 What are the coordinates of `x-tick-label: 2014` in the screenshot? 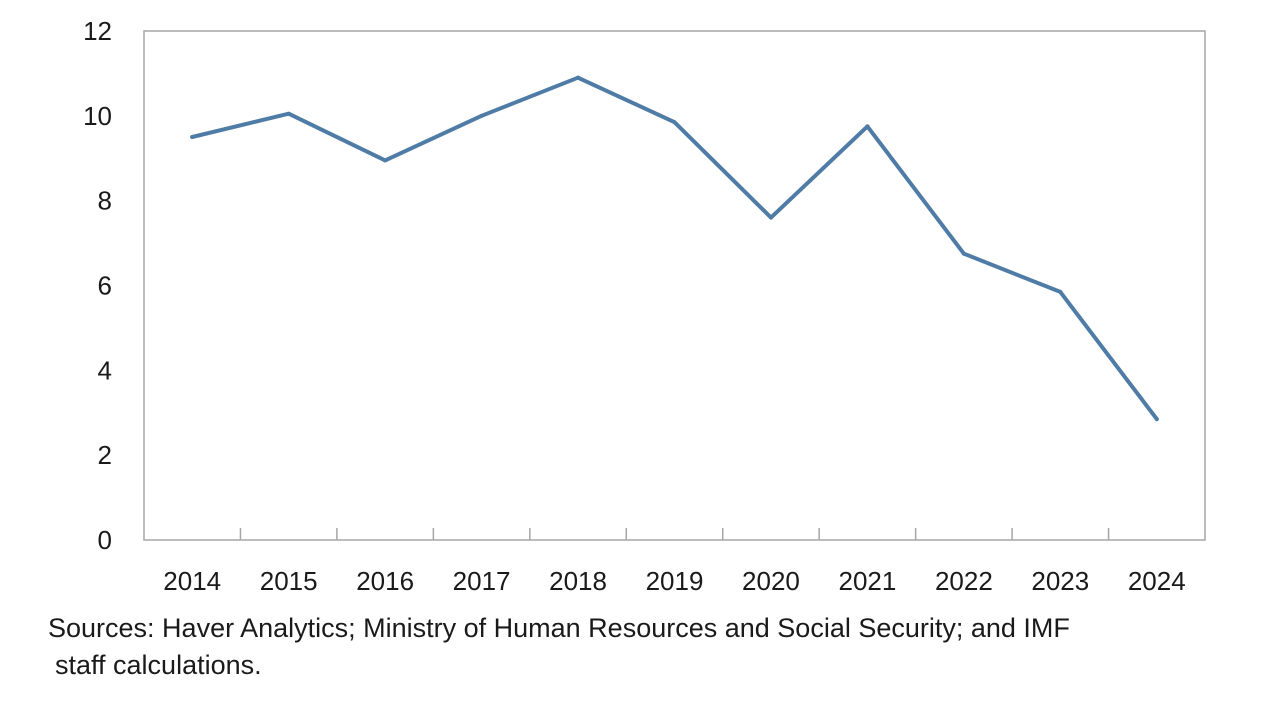 It's located at (192, 581).